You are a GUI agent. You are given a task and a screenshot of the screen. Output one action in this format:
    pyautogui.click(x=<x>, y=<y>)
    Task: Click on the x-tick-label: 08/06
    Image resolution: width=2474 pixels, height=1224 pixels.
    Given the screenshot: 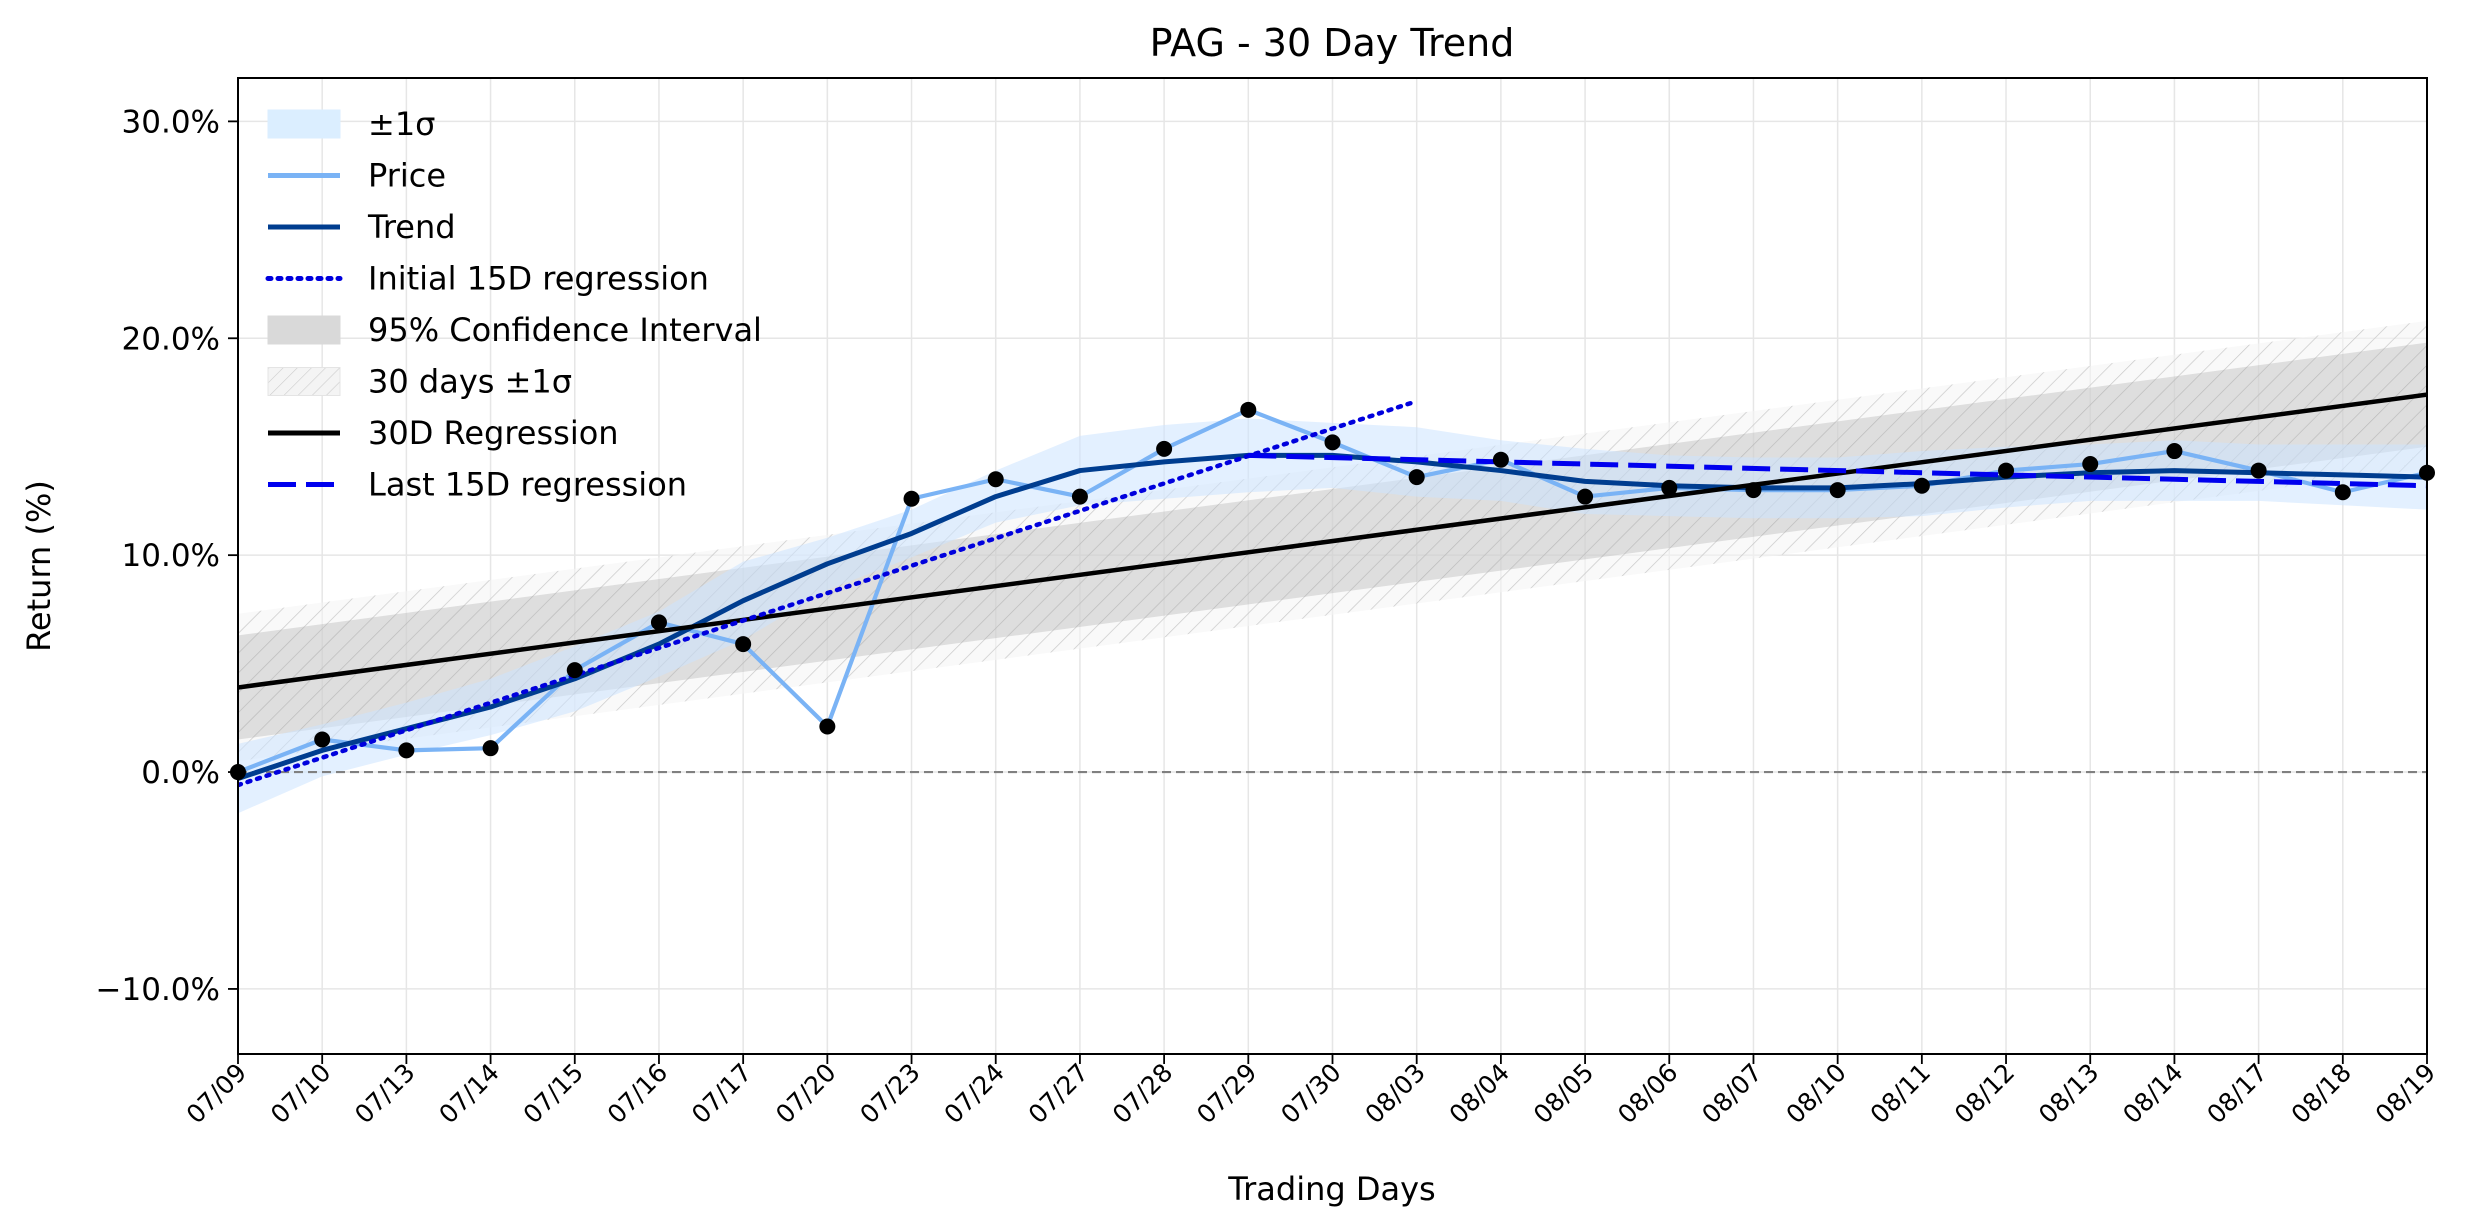 What is the action you would take?
    pyautogui.click(x=1647, y=1093)
    